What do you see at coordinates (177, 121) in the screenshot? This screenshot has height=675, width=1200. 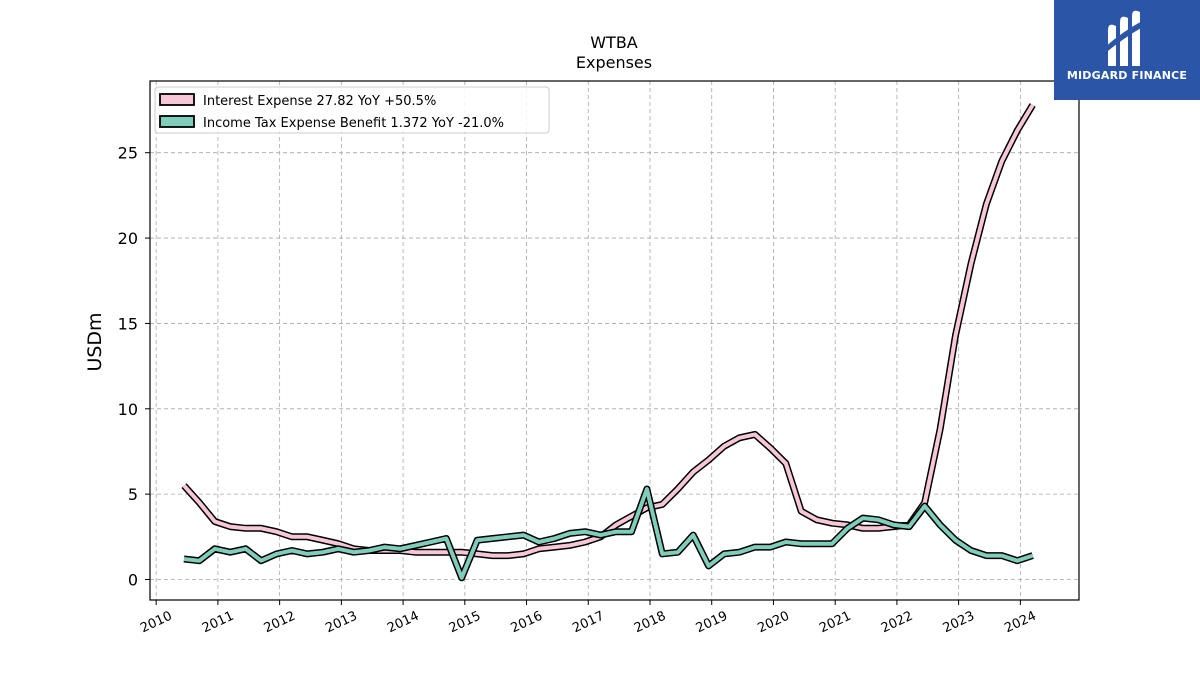 I see `legend-swatch-income-tax` at bounding box center [177, 121].